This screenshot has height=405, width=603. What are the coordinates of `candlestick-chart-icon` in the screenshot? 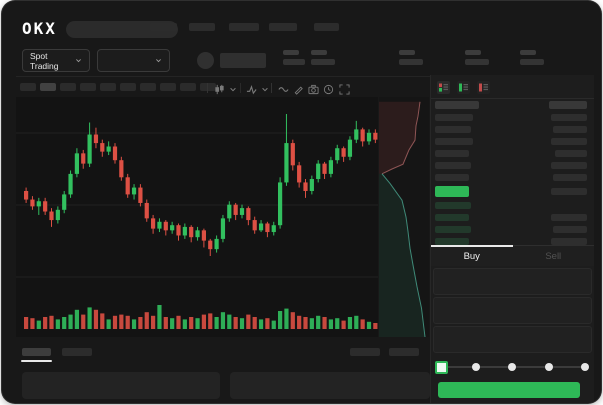 It's located at (219, 89).